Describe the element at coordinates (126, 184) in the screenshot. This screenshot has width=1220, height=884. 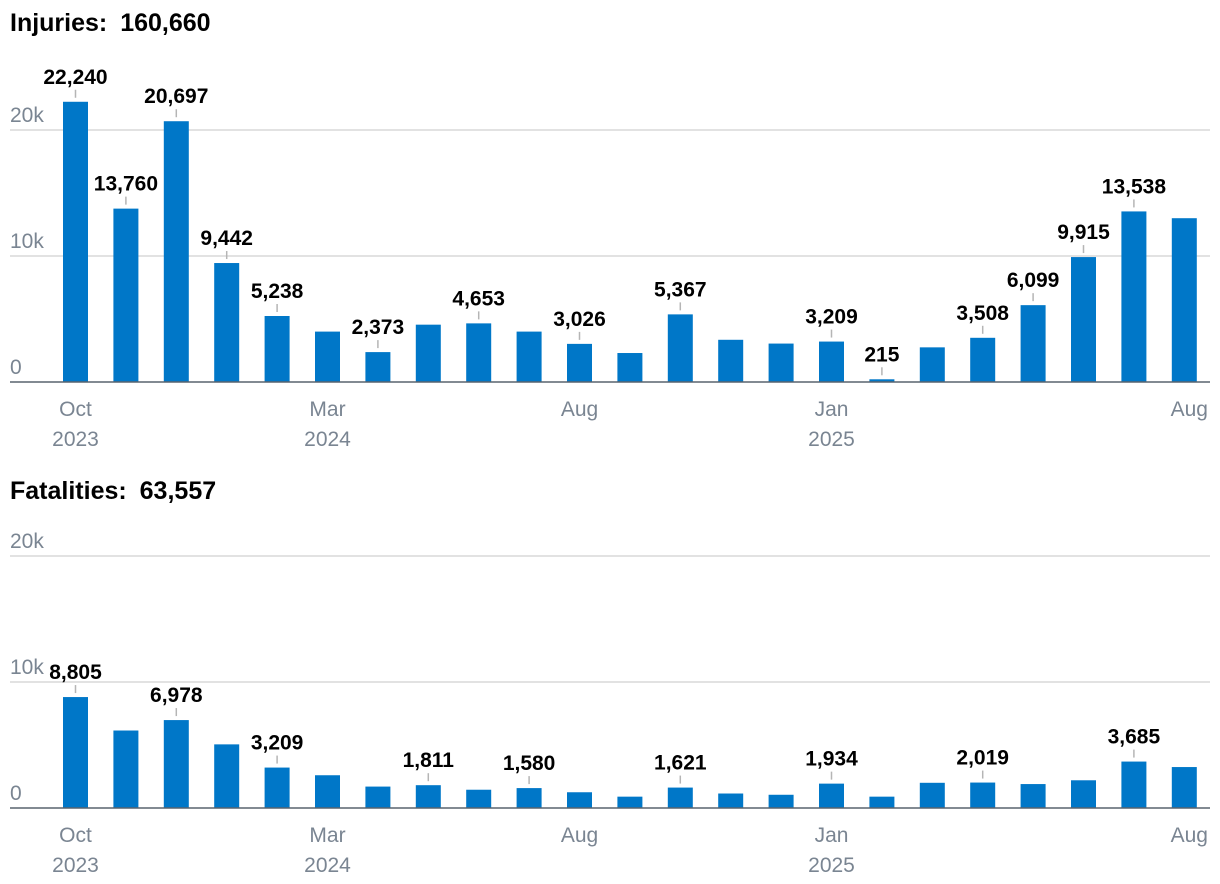
I see `injuries-data-label: 13,760` at that location.